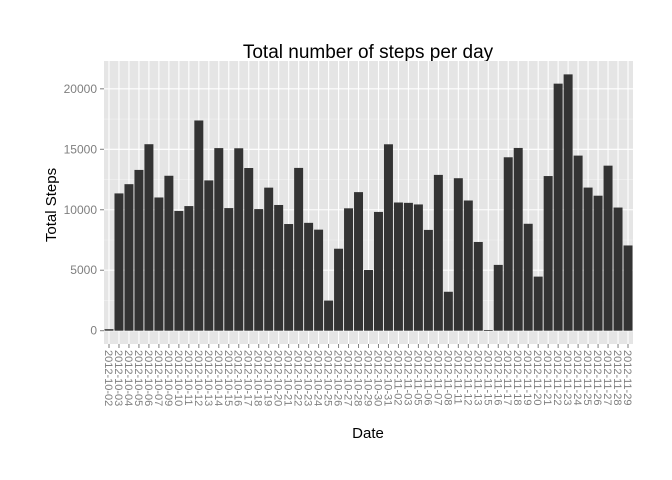 The width and height of the screenshot is (672, 480). I want to click on x-tick-label: 2012-10-04, so click(128, 378).